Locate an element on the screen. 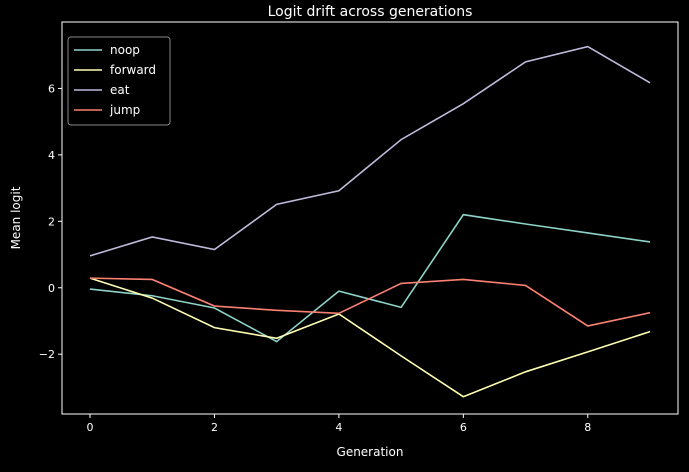  y-tick-label: 4 is located at coordinates (51, 155).